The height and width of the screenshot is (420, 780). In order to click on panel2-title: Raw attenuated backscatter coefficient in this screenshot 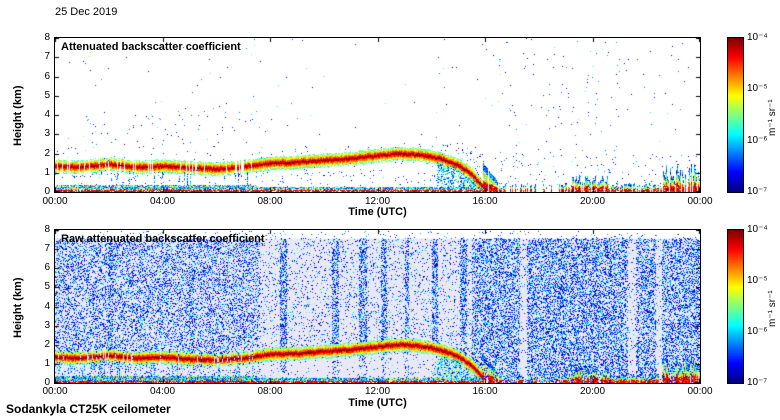, I will do `click(163, 239)`.